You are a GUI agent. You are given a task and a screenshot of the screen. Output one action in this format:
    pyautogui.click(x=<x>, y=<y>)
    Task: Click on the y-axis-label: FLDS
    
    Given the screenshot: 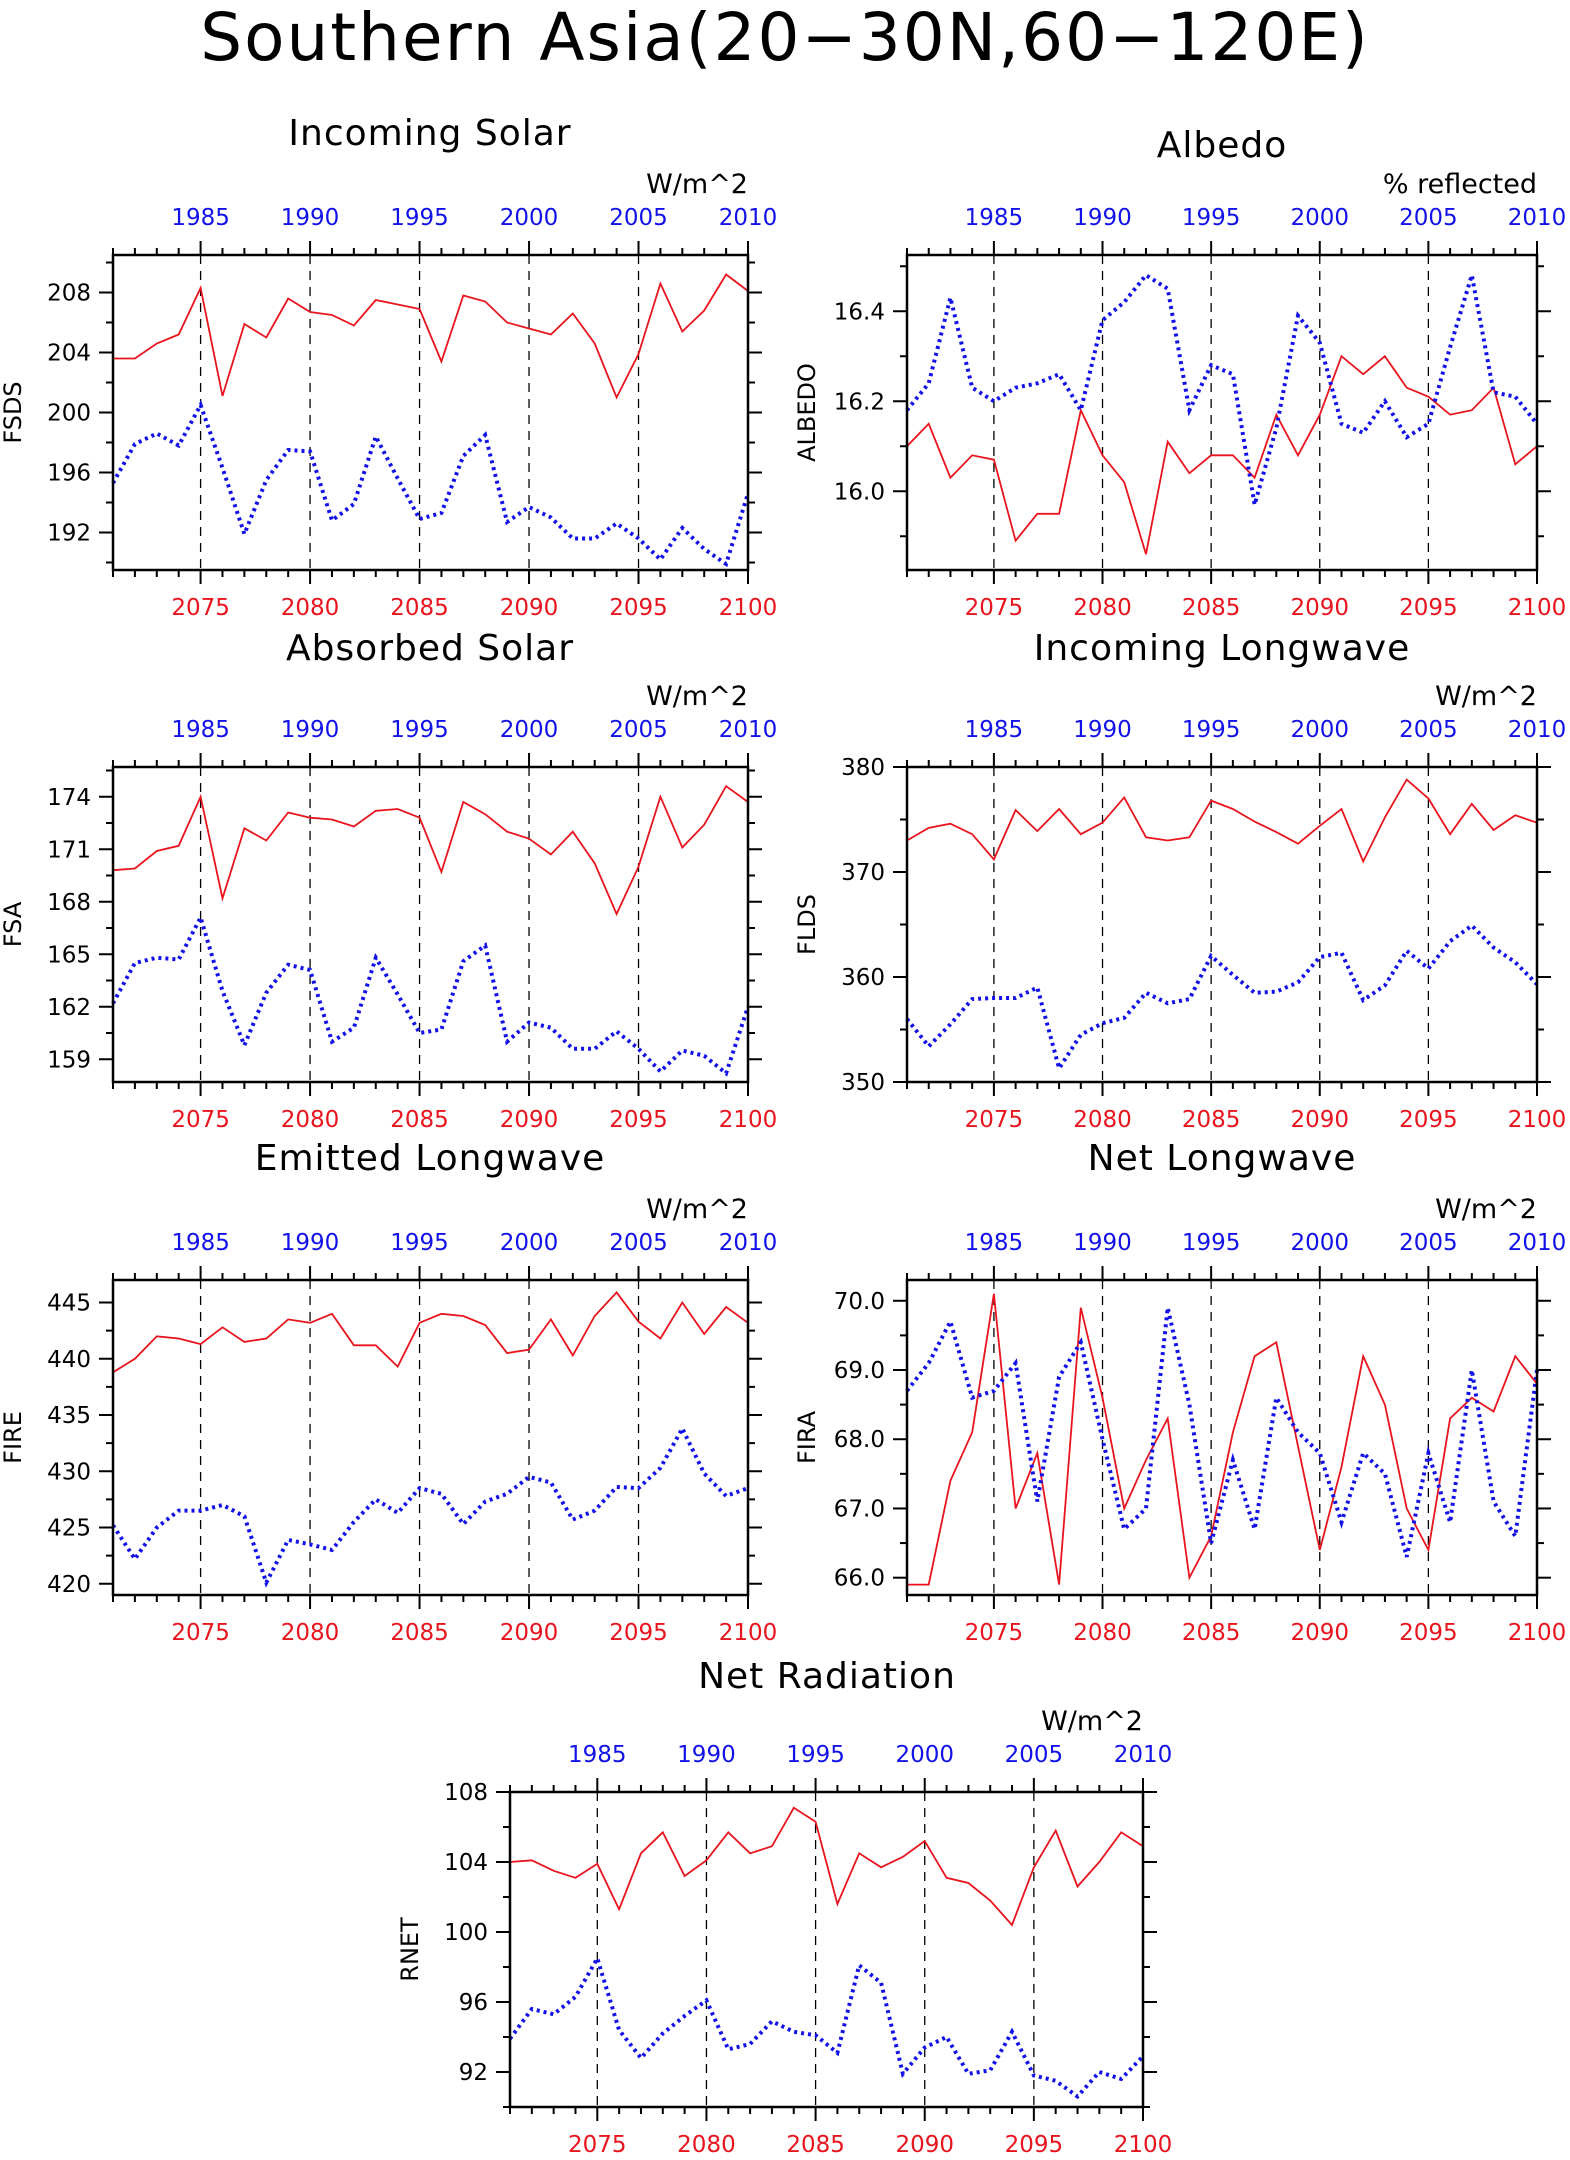 What is the action you would take?
    pyautogui.click(x=807, y=924)
    